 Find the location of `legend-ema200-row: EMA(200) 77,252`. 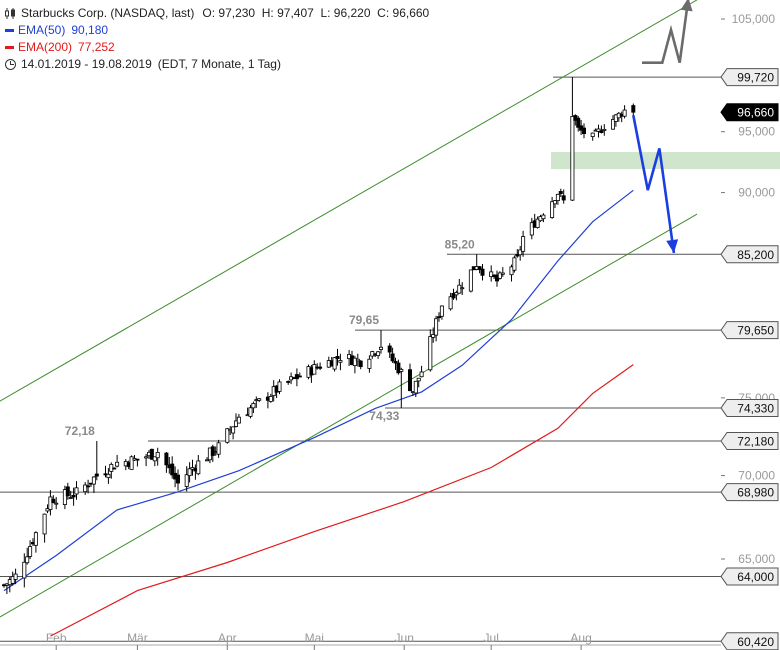

legend-ema200-row: EMA(200) 77,252 is located at coordinates (217, 47).